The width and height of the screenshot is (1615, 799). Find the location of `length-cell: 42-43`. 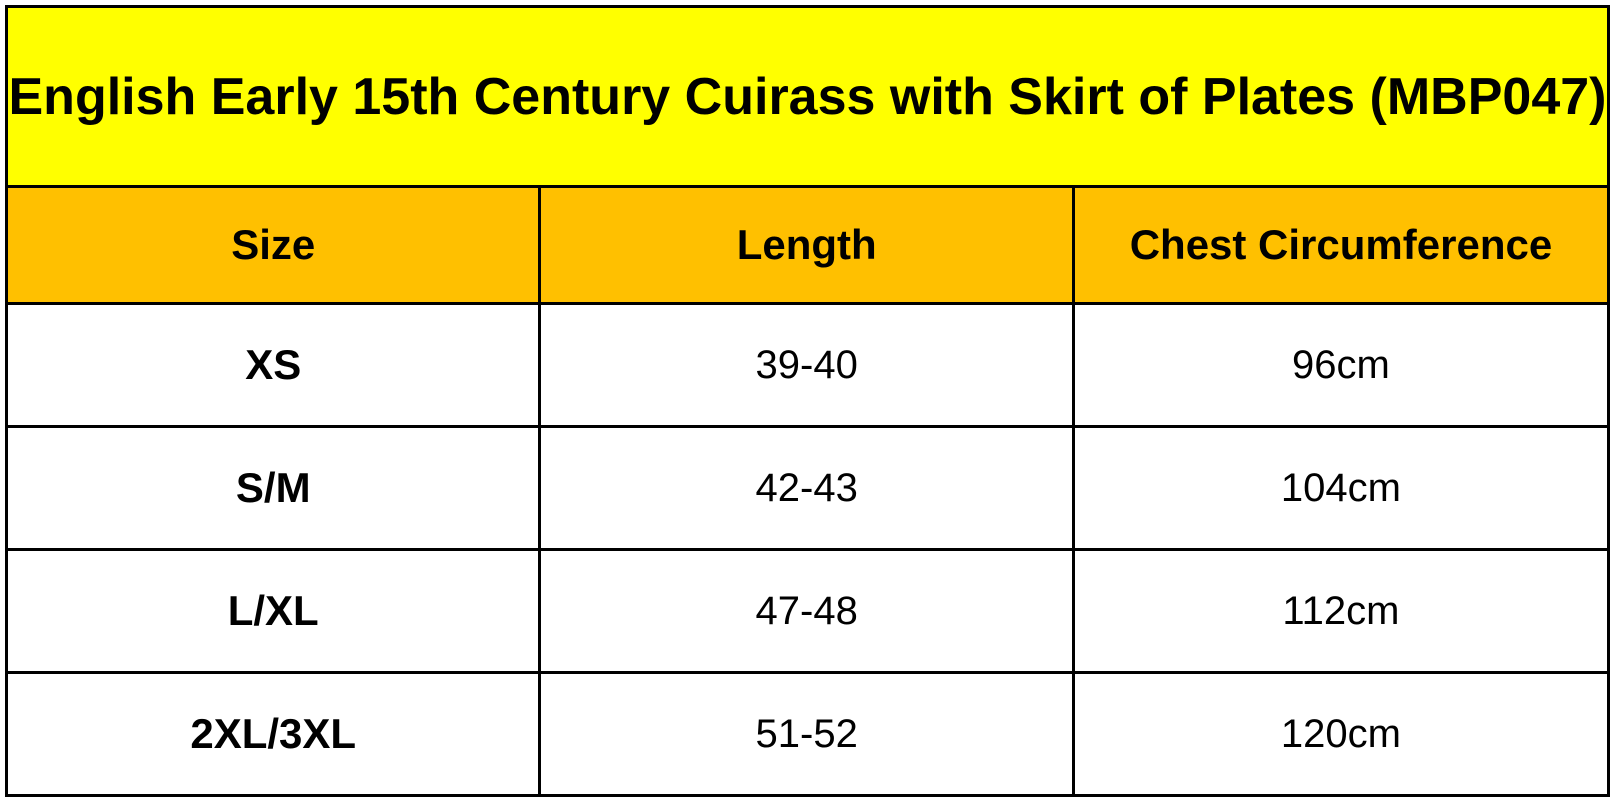

length-cell: 42-43 is located at coordinates (806, 488).